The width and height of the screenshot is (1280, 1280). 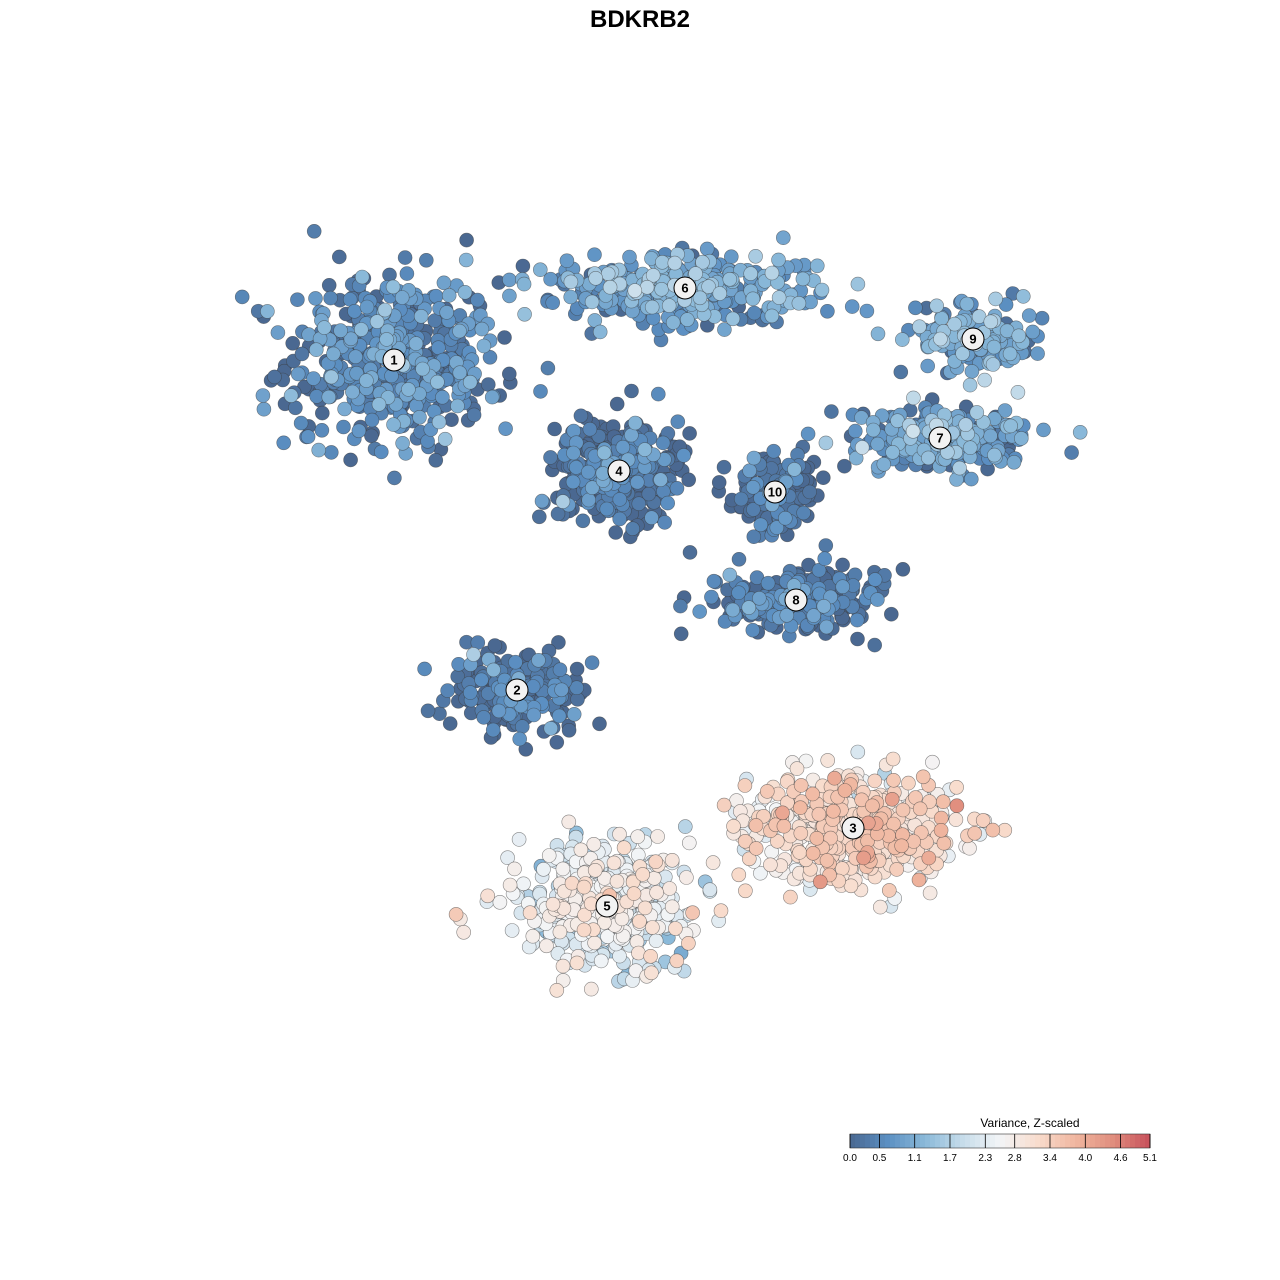 I want to click on legend-colorbar, so click(x=1000, y=1141).